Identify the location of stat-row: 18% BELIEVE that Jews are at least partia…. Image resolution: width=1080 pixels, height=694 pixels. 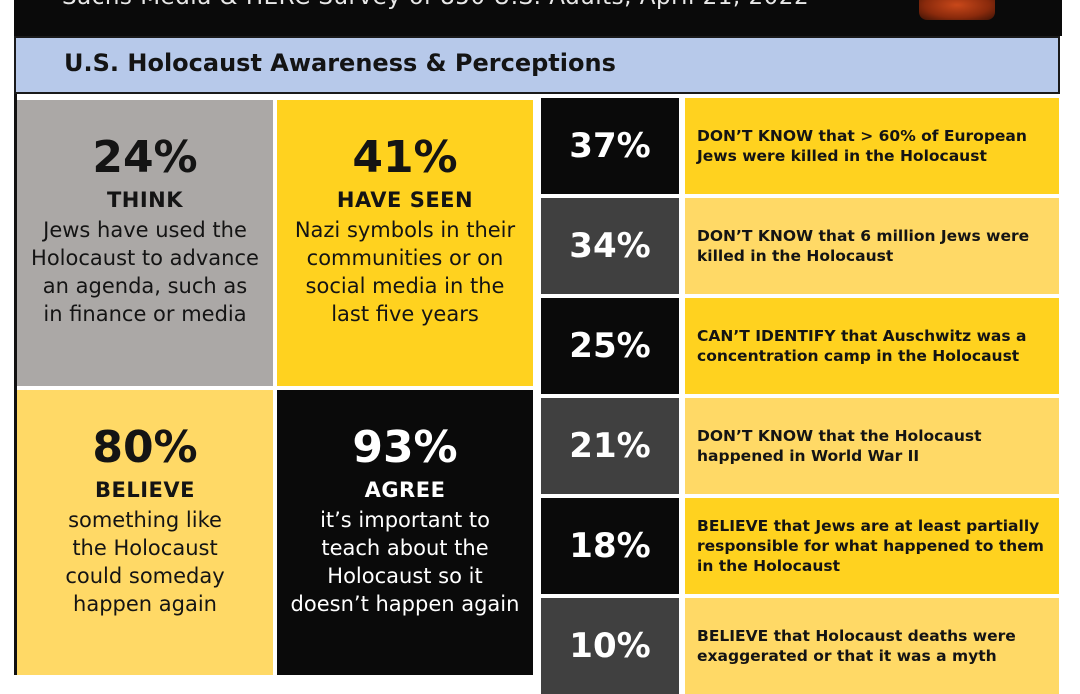
(800, 546).